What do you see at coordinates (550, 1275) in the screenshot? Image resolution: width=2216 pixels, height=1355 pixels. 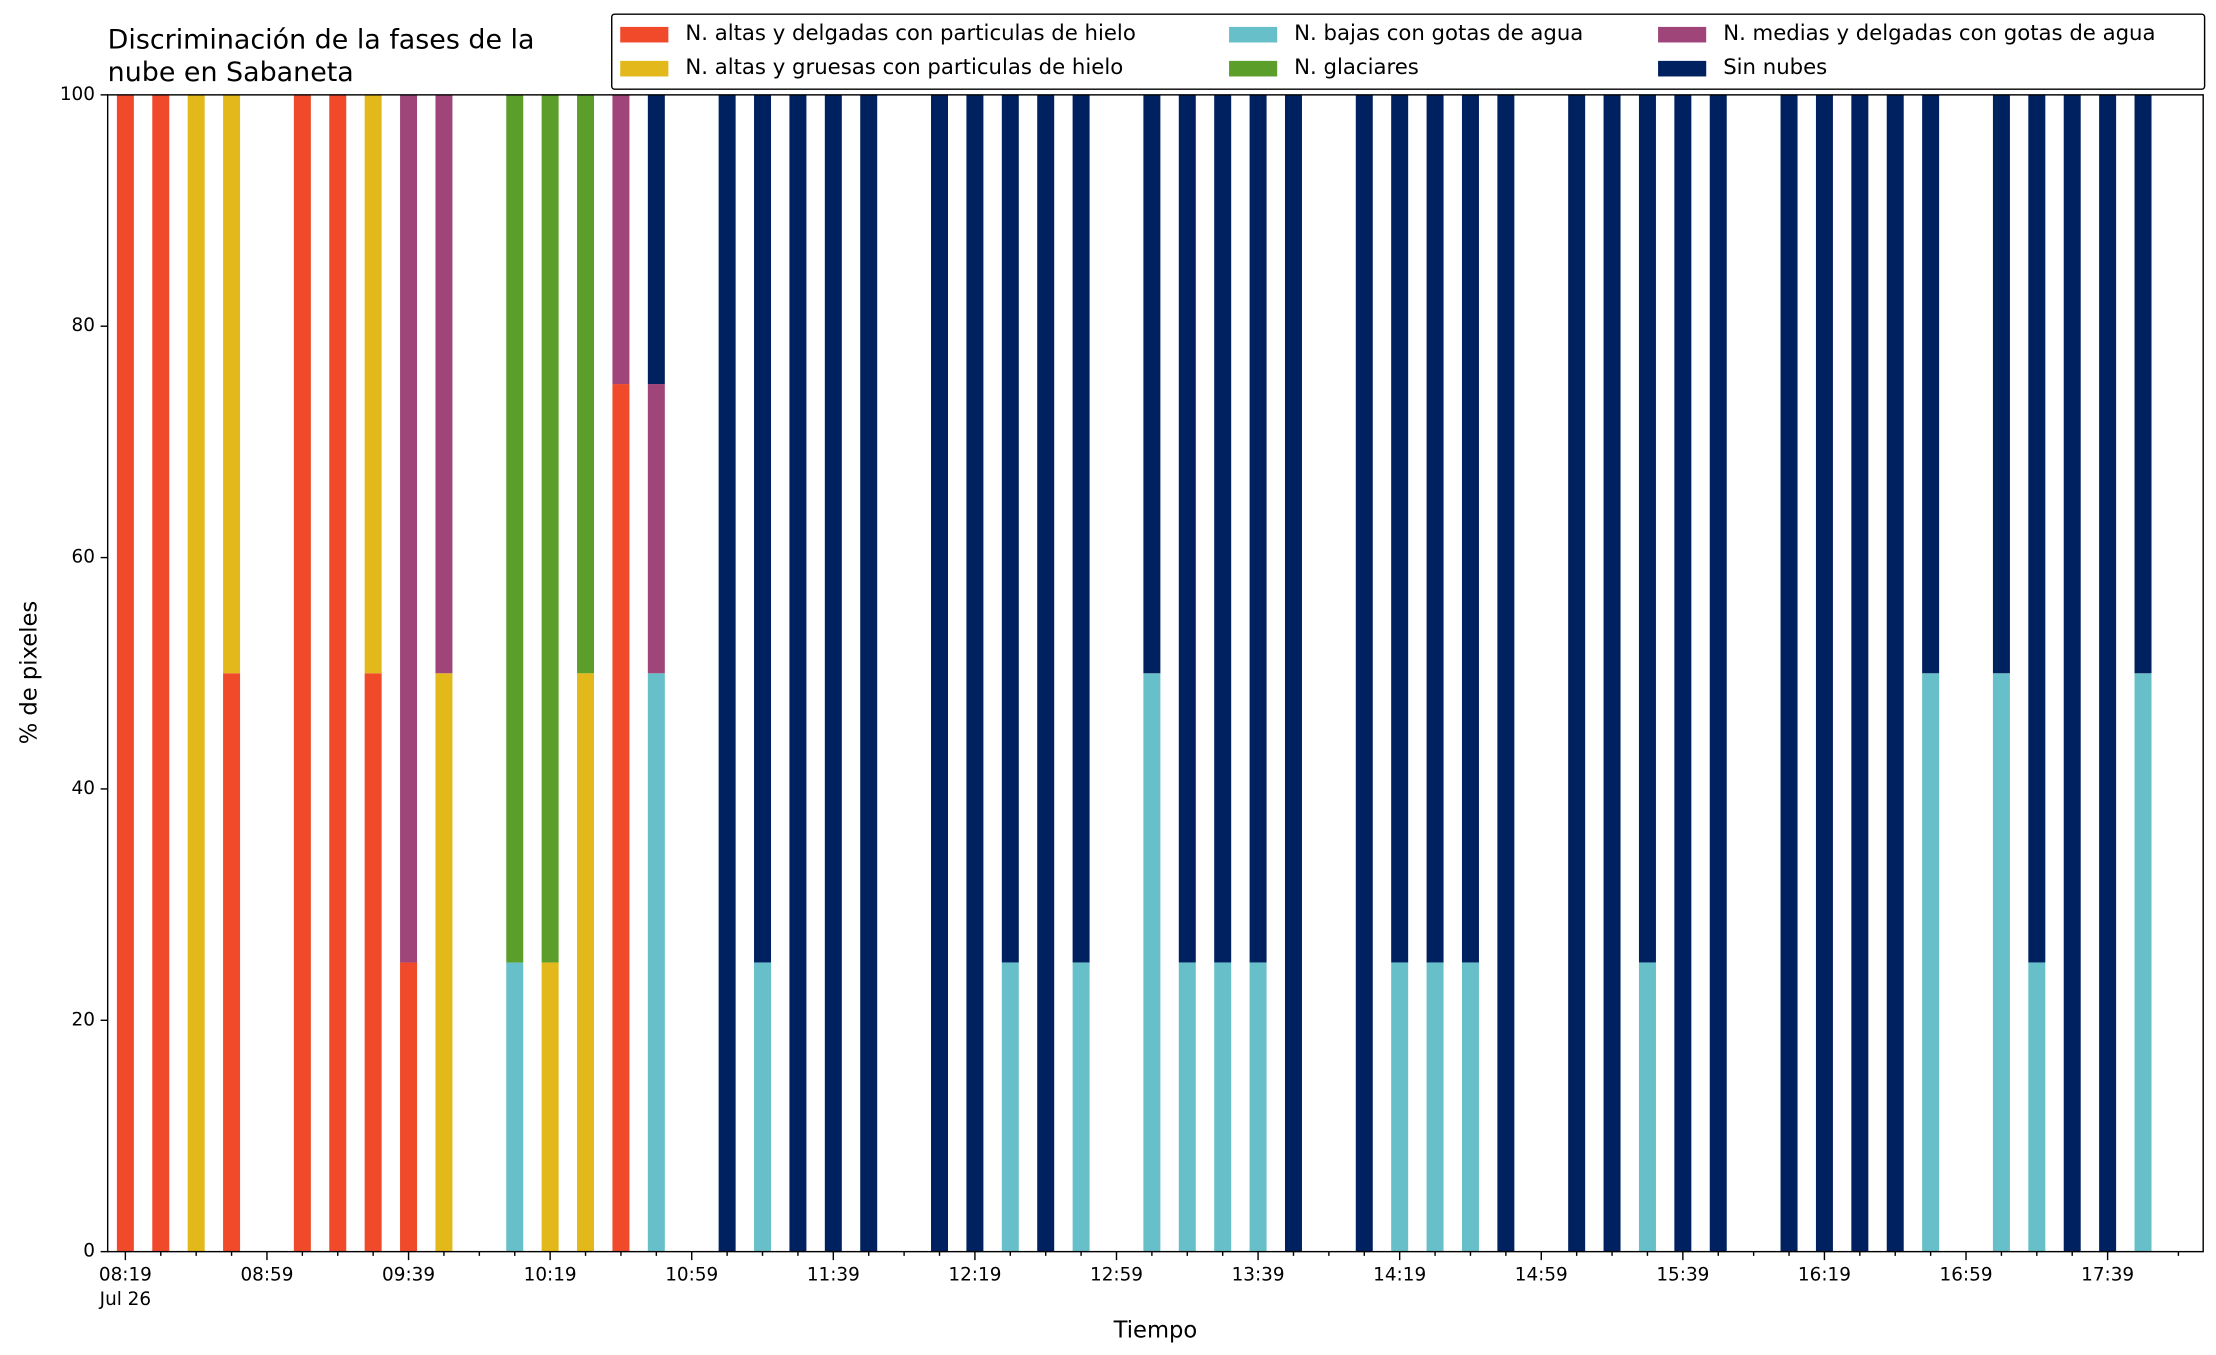 I see `x-tick-label: 10:19` at bounding box center [550, 1275].